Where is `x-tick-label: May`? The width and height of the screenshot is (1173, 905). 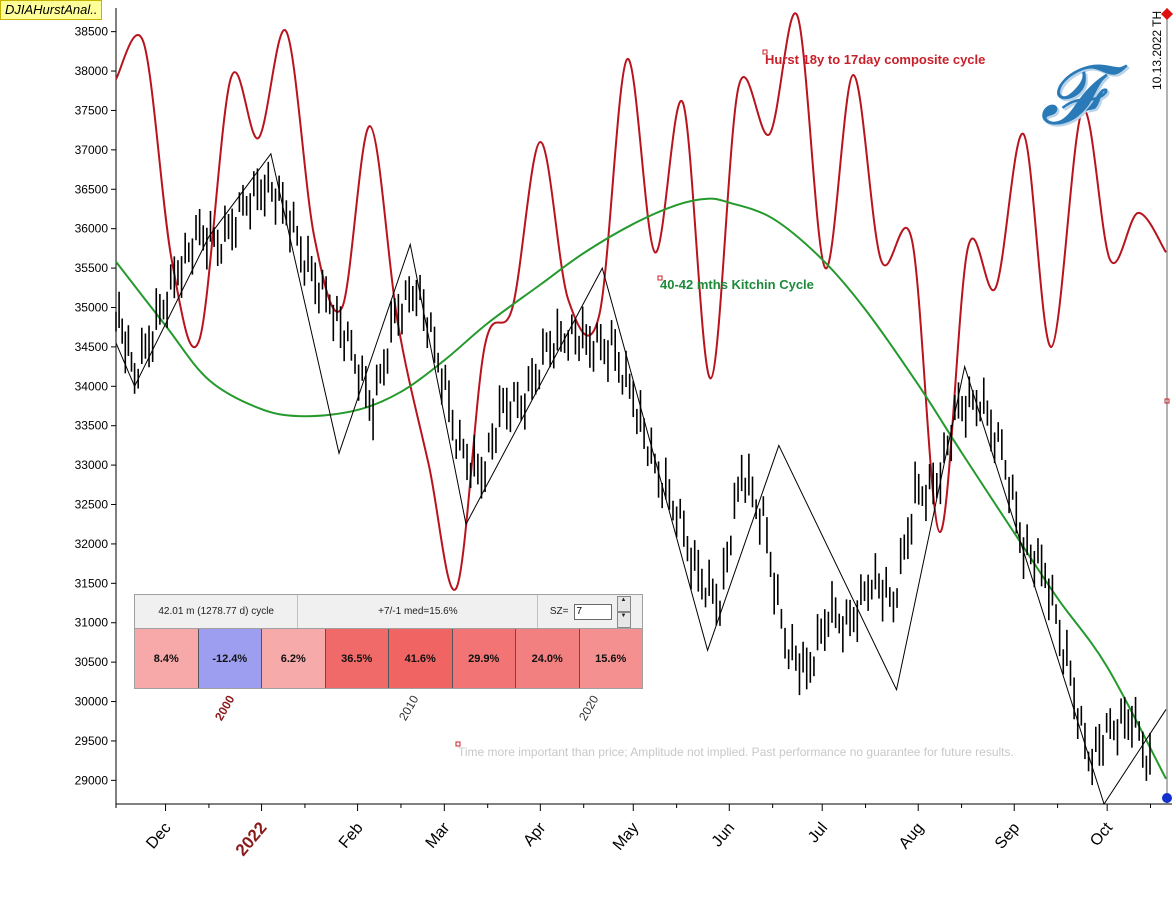 x-tick-label: May is located at coordinates (626, 837).